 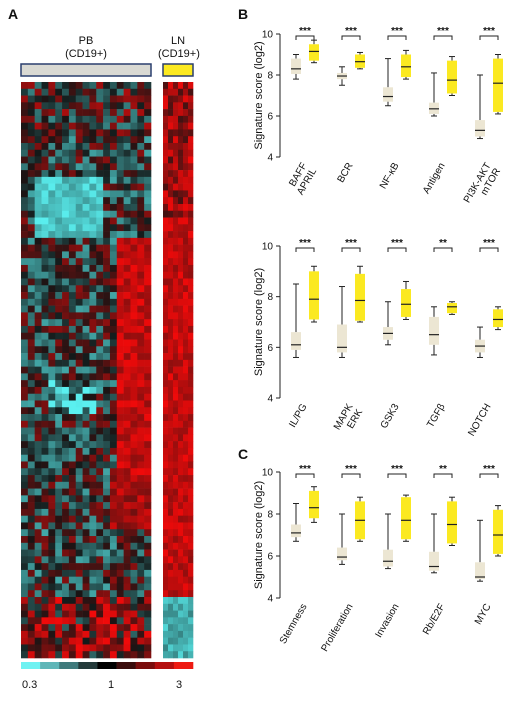 What do you see at coordinates (107, 665) in the screenshot?
I see `color-scale` at bounding box center [107, 665].